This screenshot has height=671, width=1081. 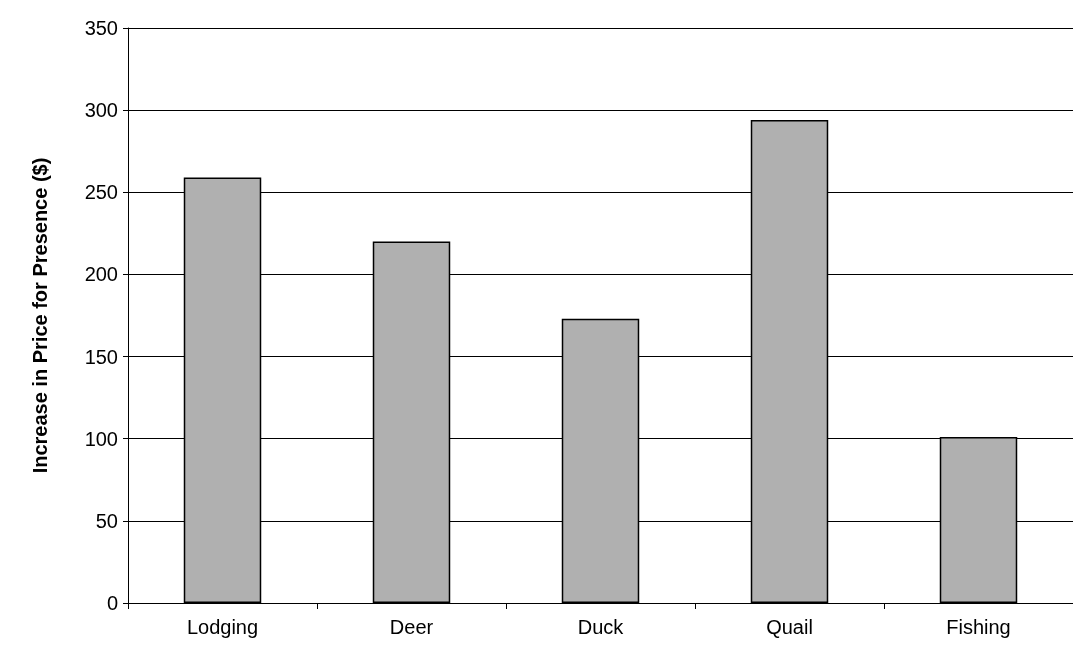 What do you see at coordinates (978, 627) in the screenshot?
I see `x-tick-label: Fishing` at bounding box center [978, 627].